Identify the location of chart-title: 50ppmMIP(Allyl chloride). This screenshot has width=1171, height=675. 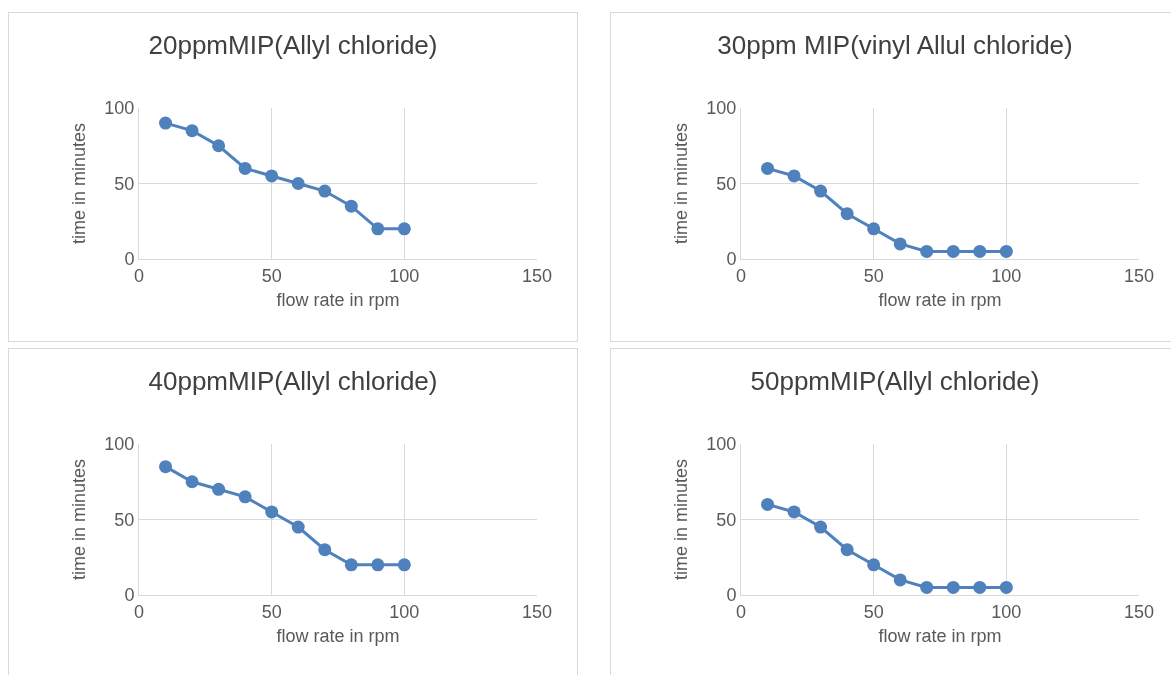
(895, 381).